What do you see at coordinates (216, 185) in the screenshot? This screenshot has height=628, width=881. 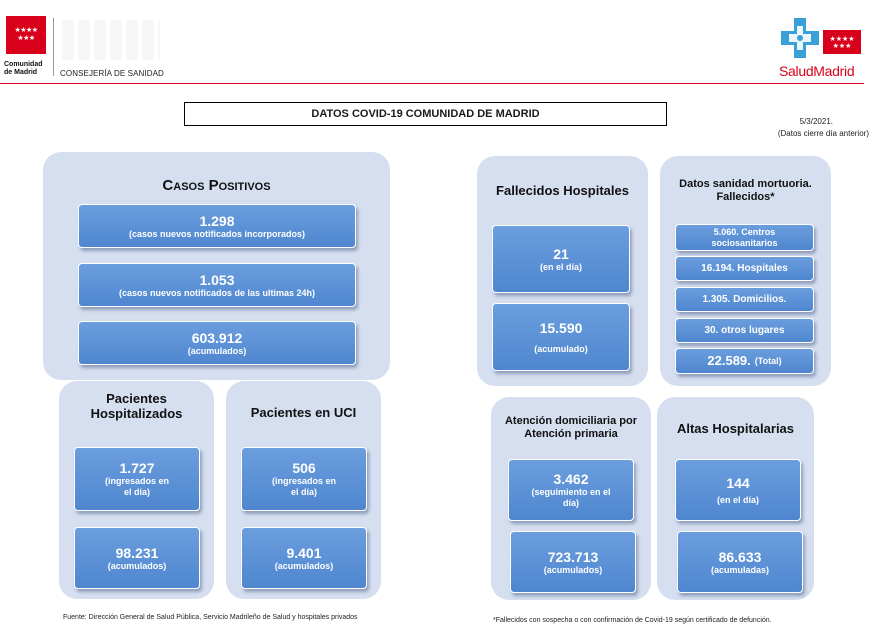 I see `casos-positivos-title: Casos Positivos` at bounding box center [216, 185].